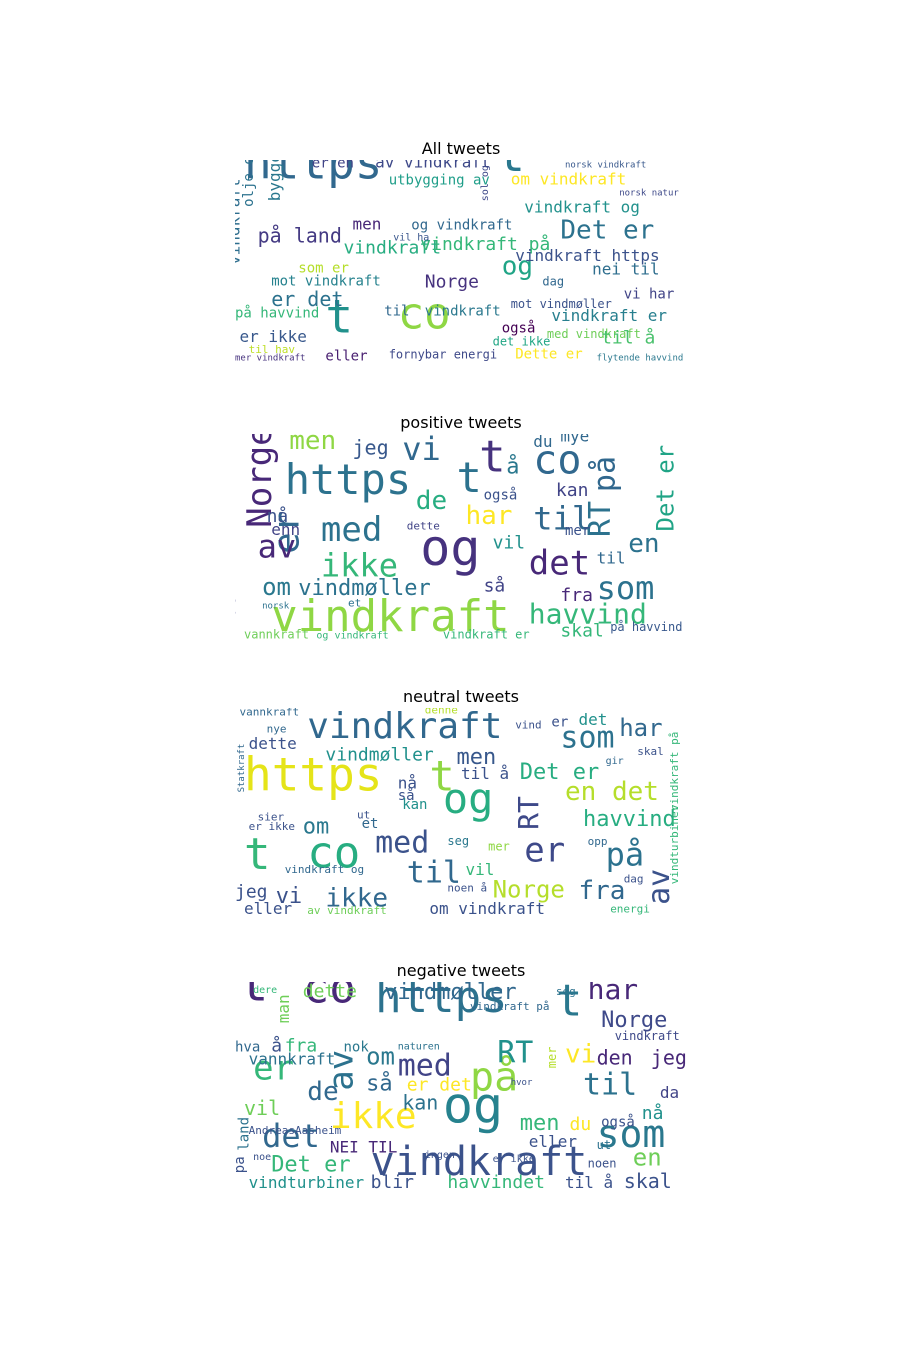 This screenshot has height=1364, width=900. Describe the element at coordinates (283, 1008) in the screenshot. I see `cloud-word: man` at that location.